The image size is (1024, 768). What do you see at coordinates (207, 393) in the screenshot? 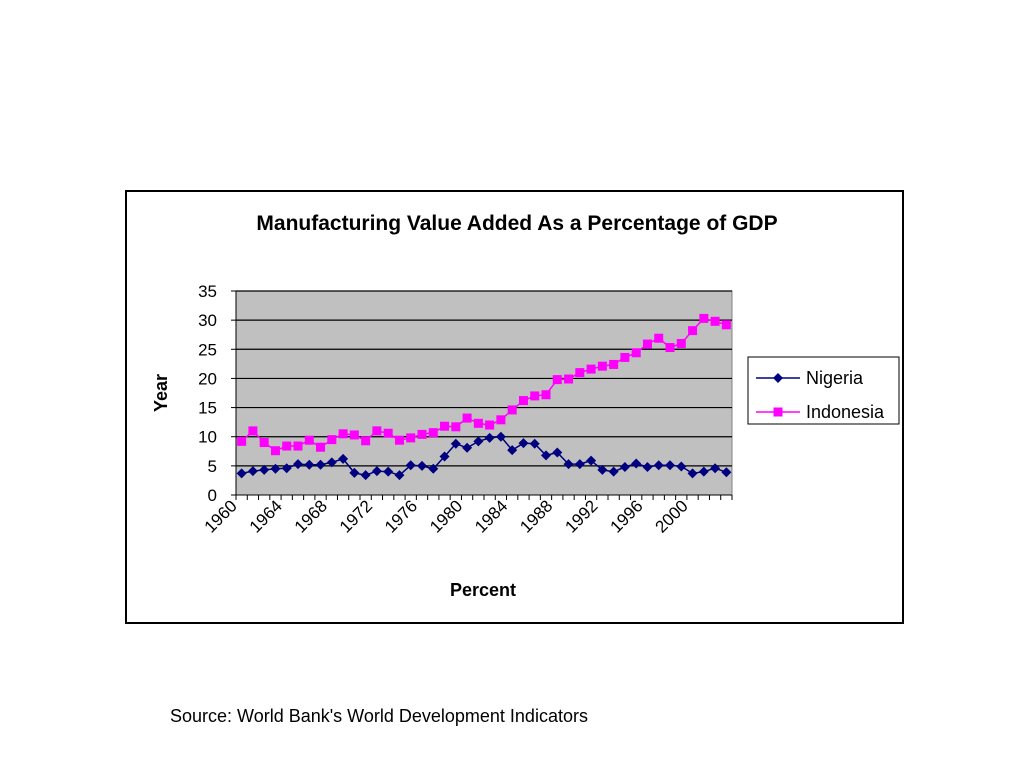
I see `y-tick-labels: 0 5 10 15 20 25 30 35` at bounding box center [207, 393].